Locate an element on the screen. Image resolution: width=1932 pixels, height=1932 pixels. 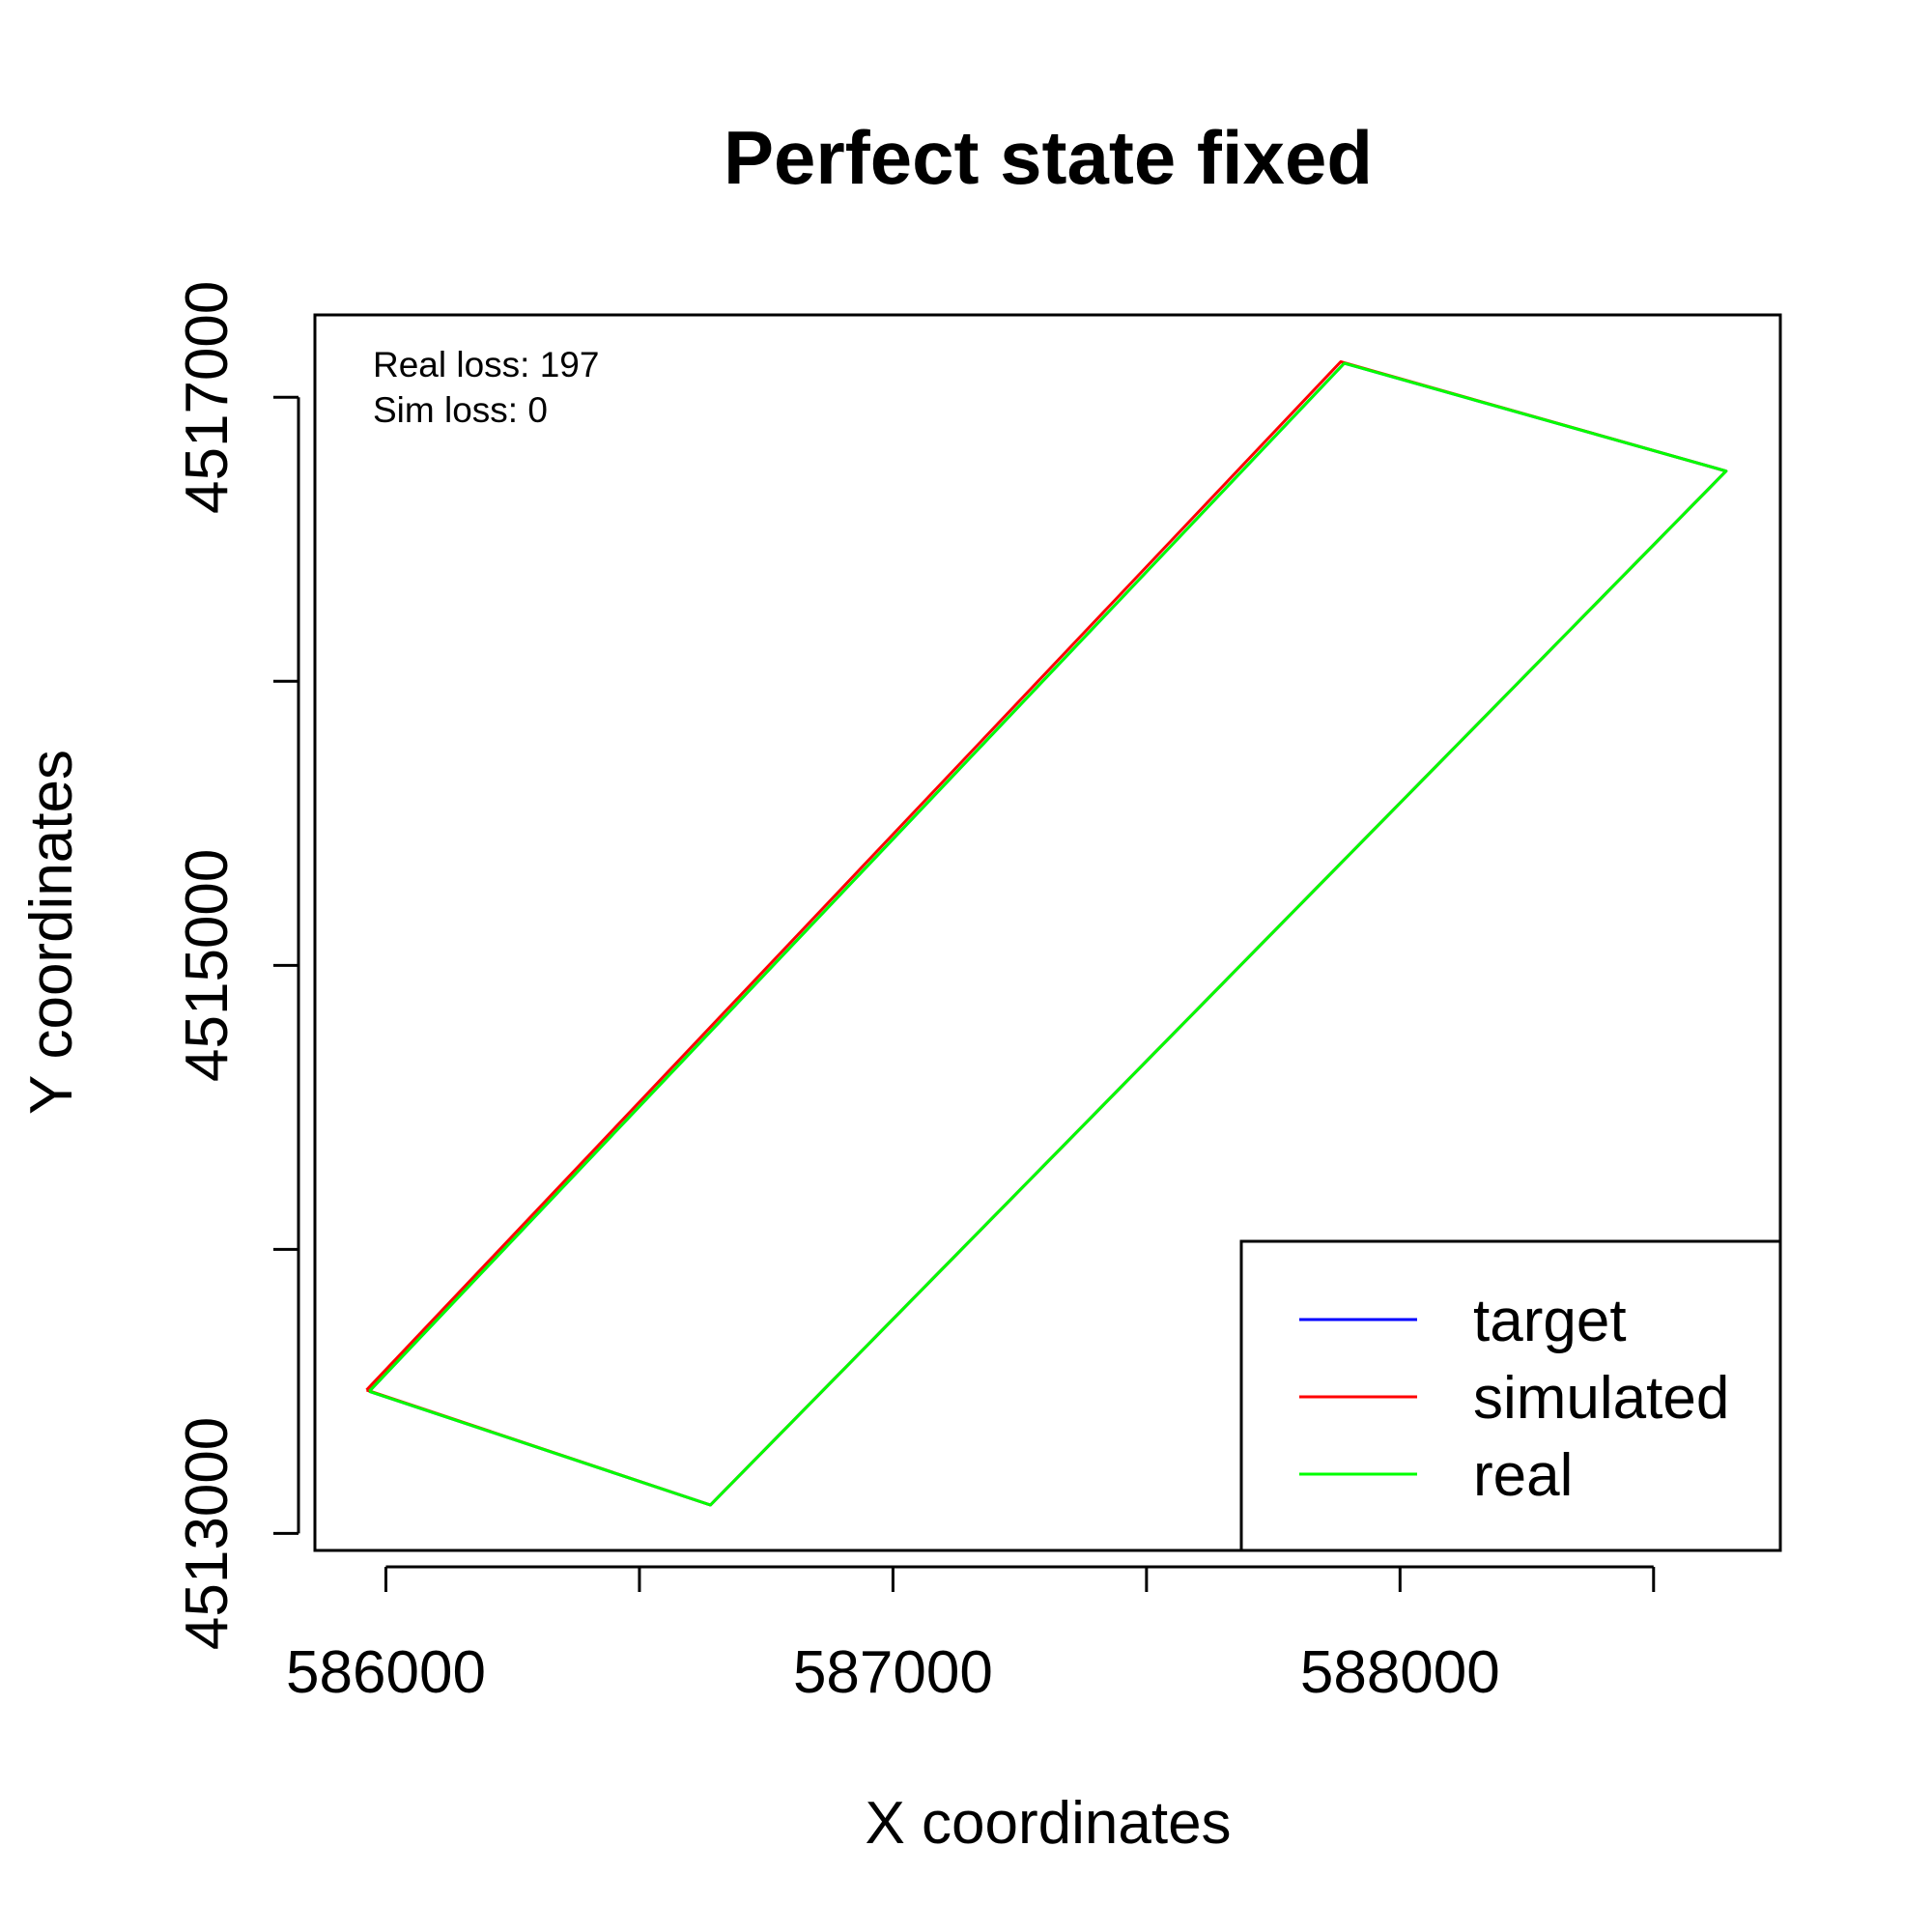
x-tick-label: 588000 is located at coordinates (1400, 1672).